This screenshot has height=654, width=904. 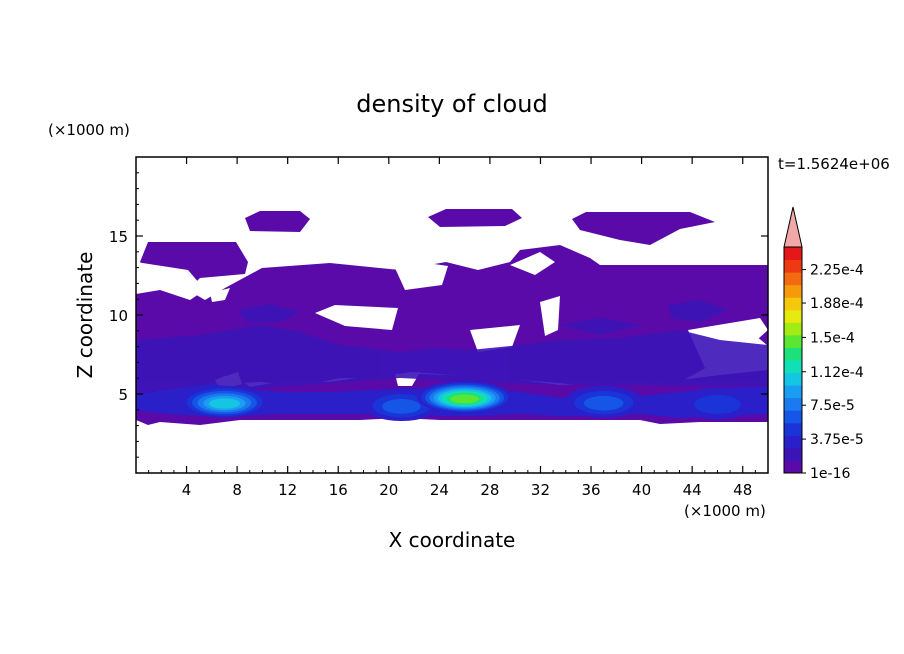 I want to click on y-tick-label: 15, so click(x=118, y=237).